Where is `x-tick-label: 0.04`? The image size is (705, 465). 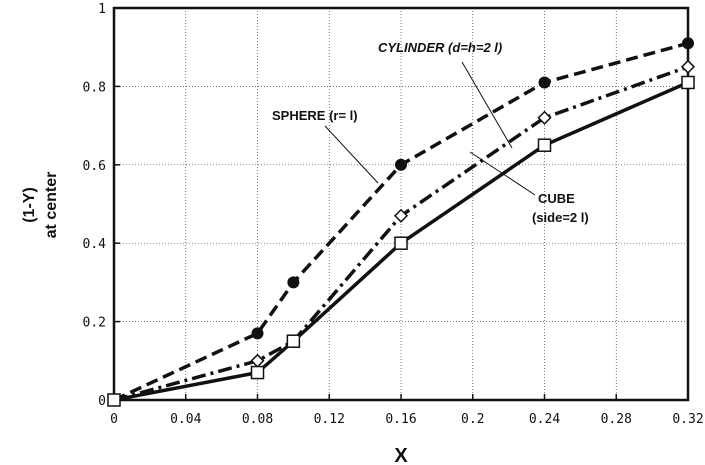 x-tick-label: 0.04 is located at coordinates (185, 419).